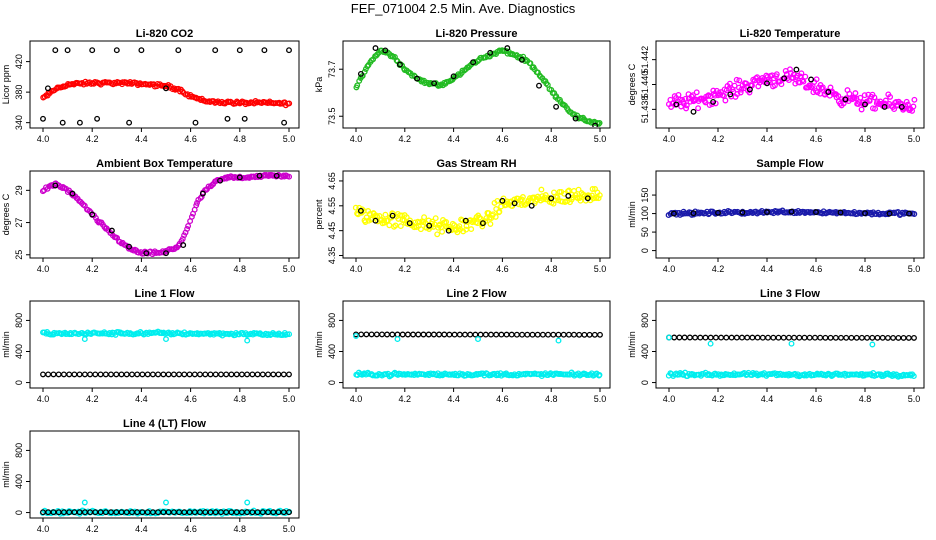  What do you see at coordinates (319, 85) in the screenshot?
I see `y-axis-label: kPa` at bounding box center [319, 85].